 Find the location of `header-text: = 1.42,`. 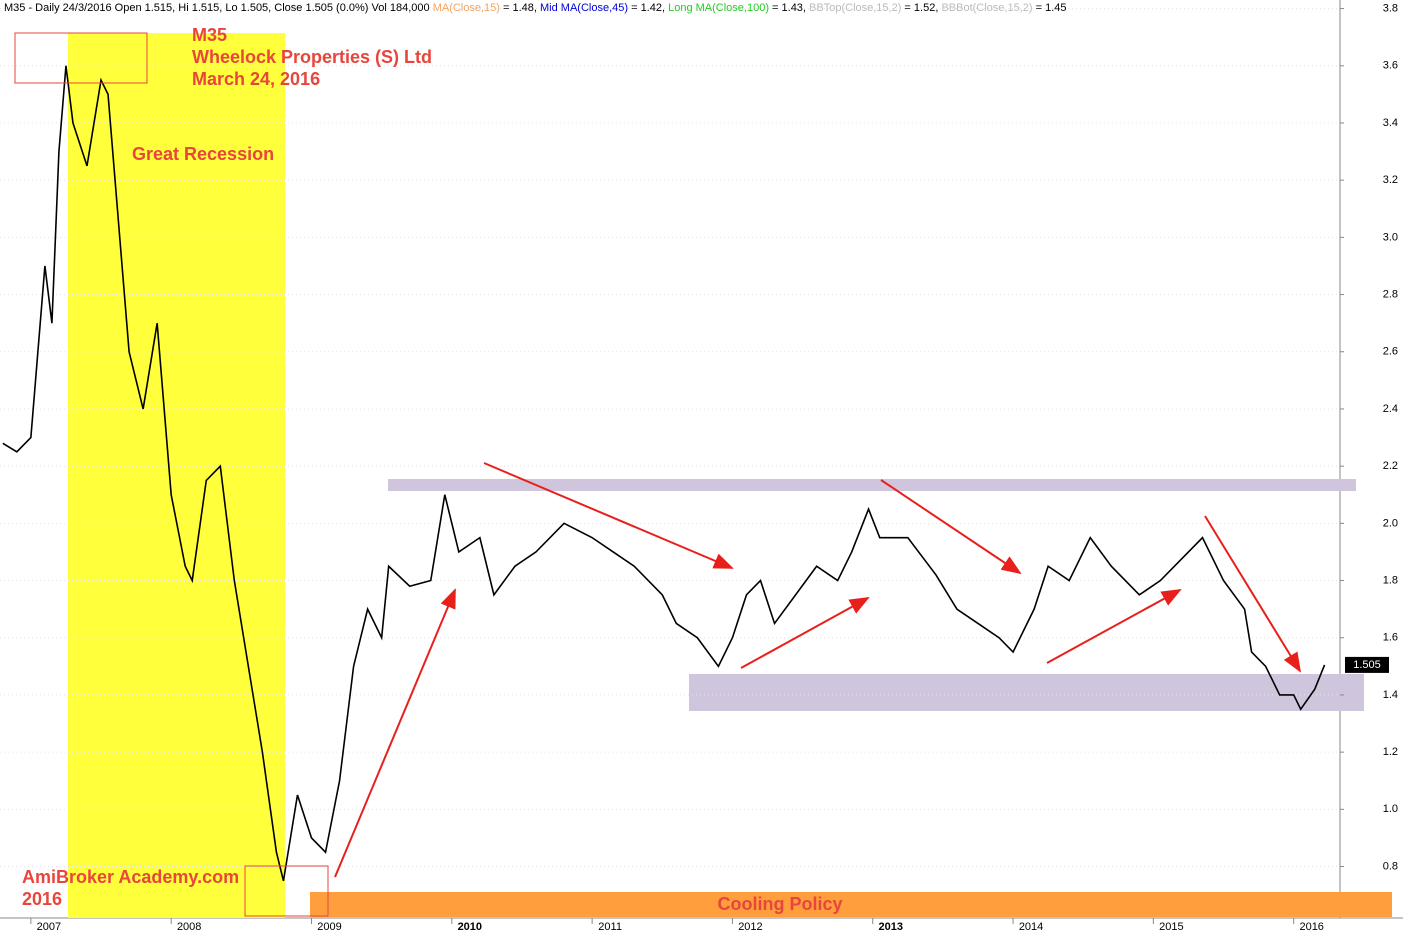

header-text: = 1.42, is located at coordinates (648, 8).